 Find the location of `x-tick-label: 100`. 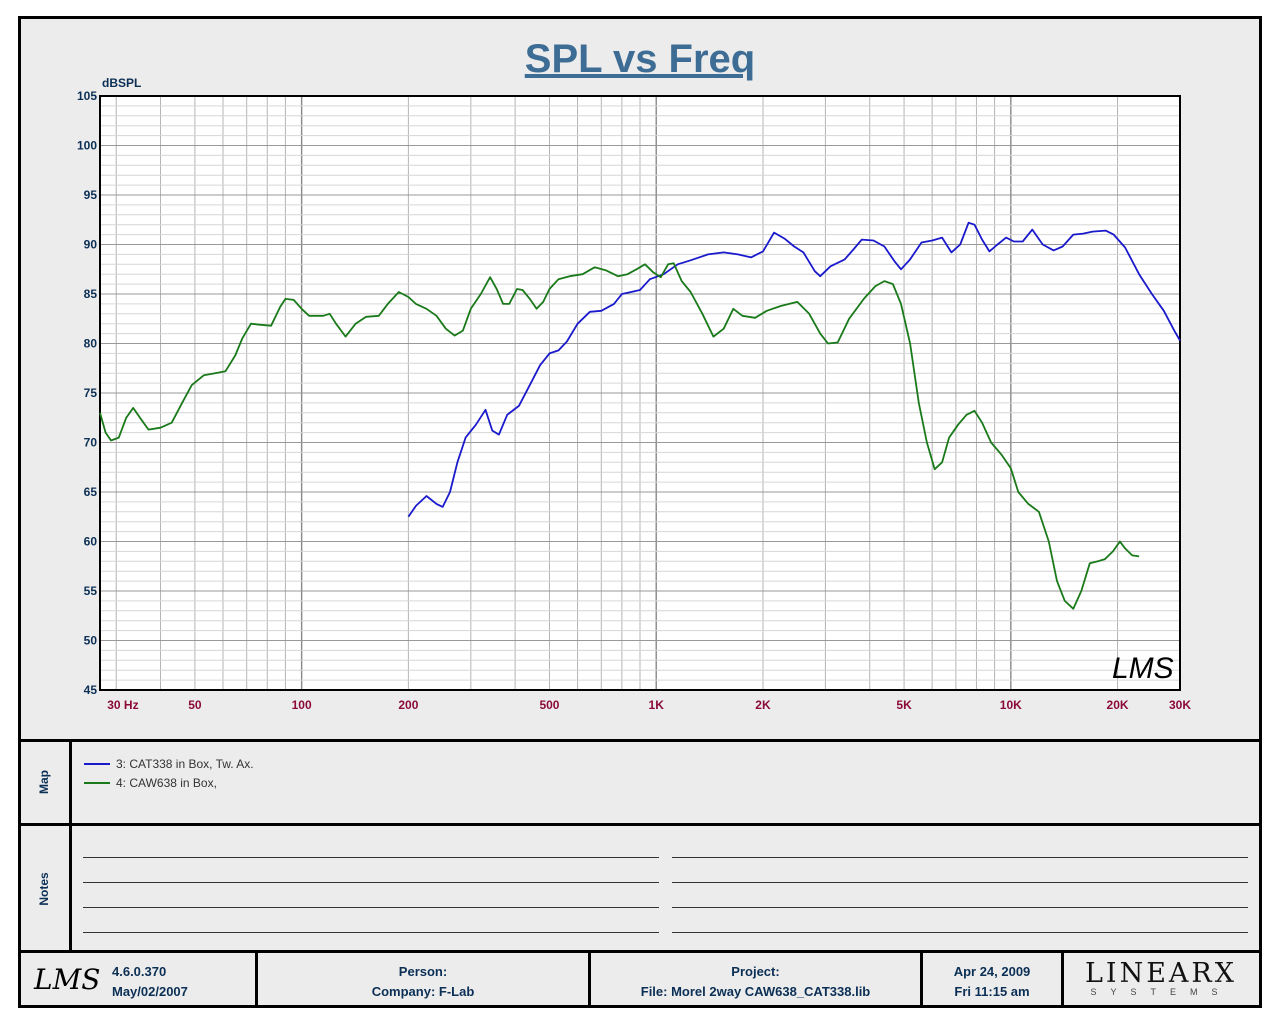

x-tick-label: 100 is located at coordinates (302, 705).